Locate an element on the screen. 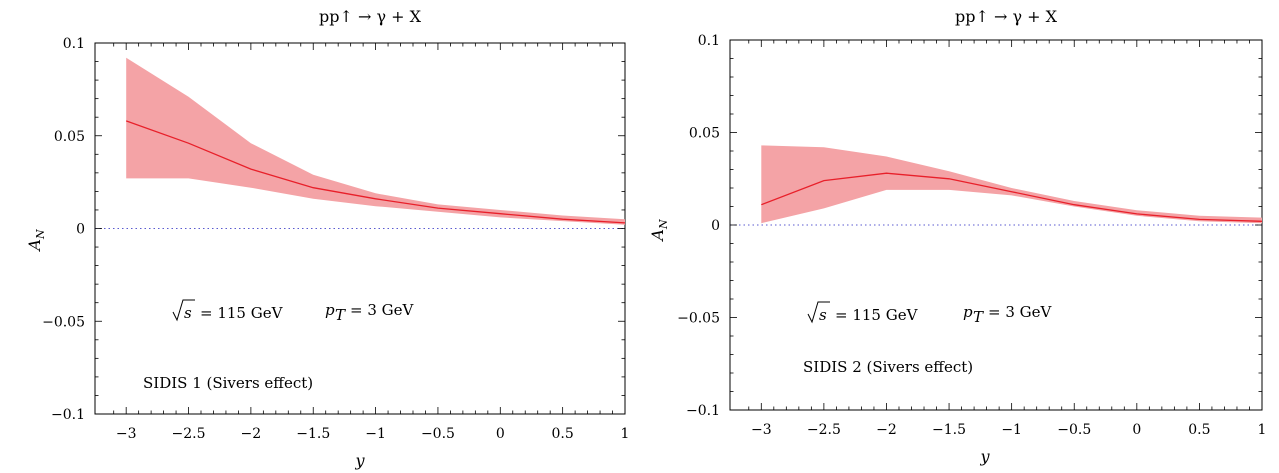 Image resolution: width=1279 pixels, height=473 pixels. chart-2-sqrt-s: s is located at coordinates (823, 315).